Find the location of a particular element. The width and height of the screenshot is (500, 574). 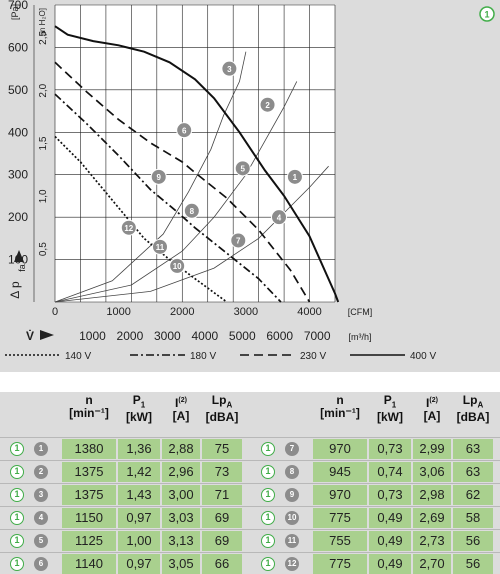

cell-p1: 1,42 is located at coordinates (139, 472).